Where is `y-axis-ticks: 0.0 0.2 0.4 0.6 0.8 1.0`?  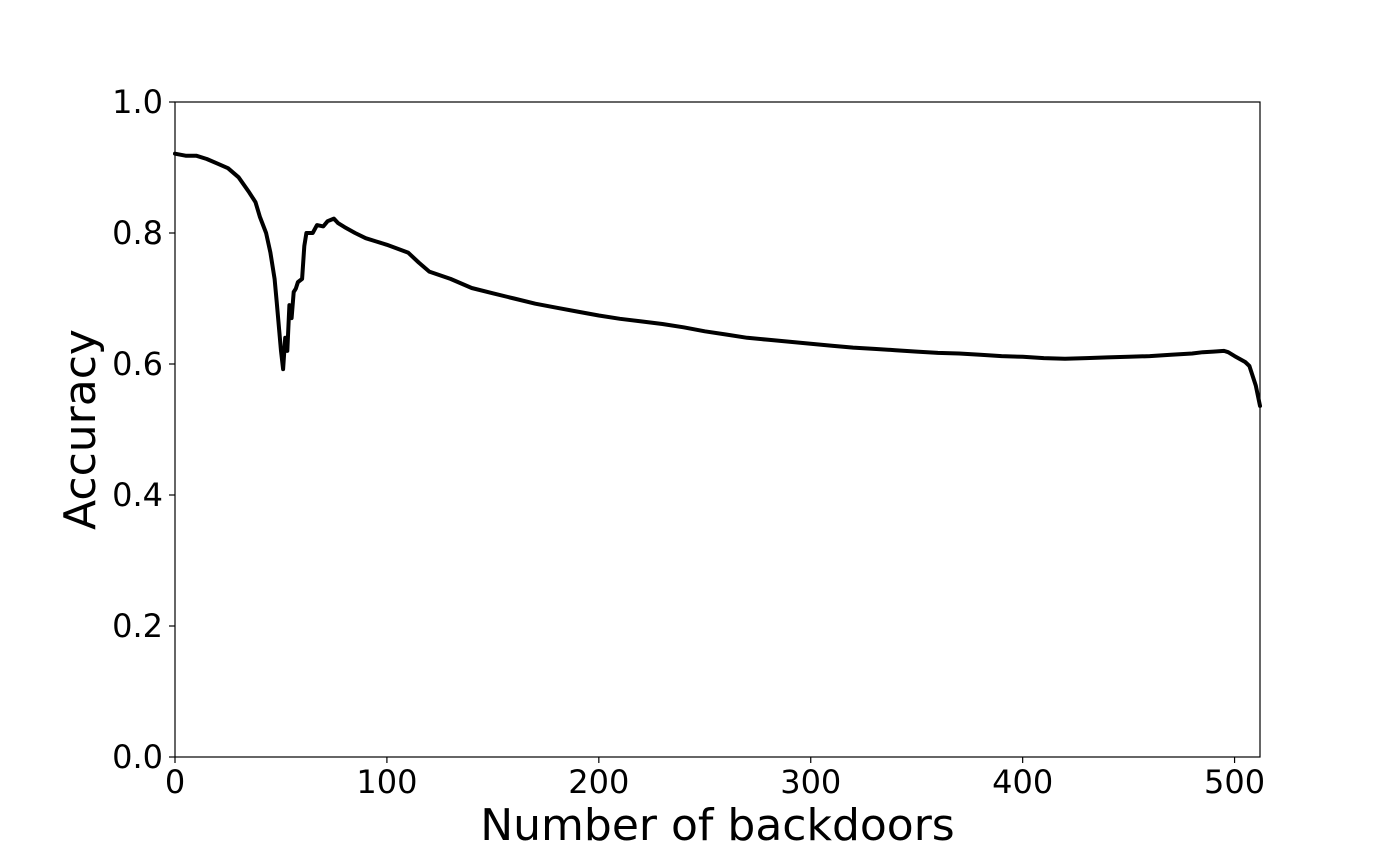
y-axis-ticks: 0.0 0.2 0.4 0.6 0.8 1.0 is located at coordinates (143, 429).